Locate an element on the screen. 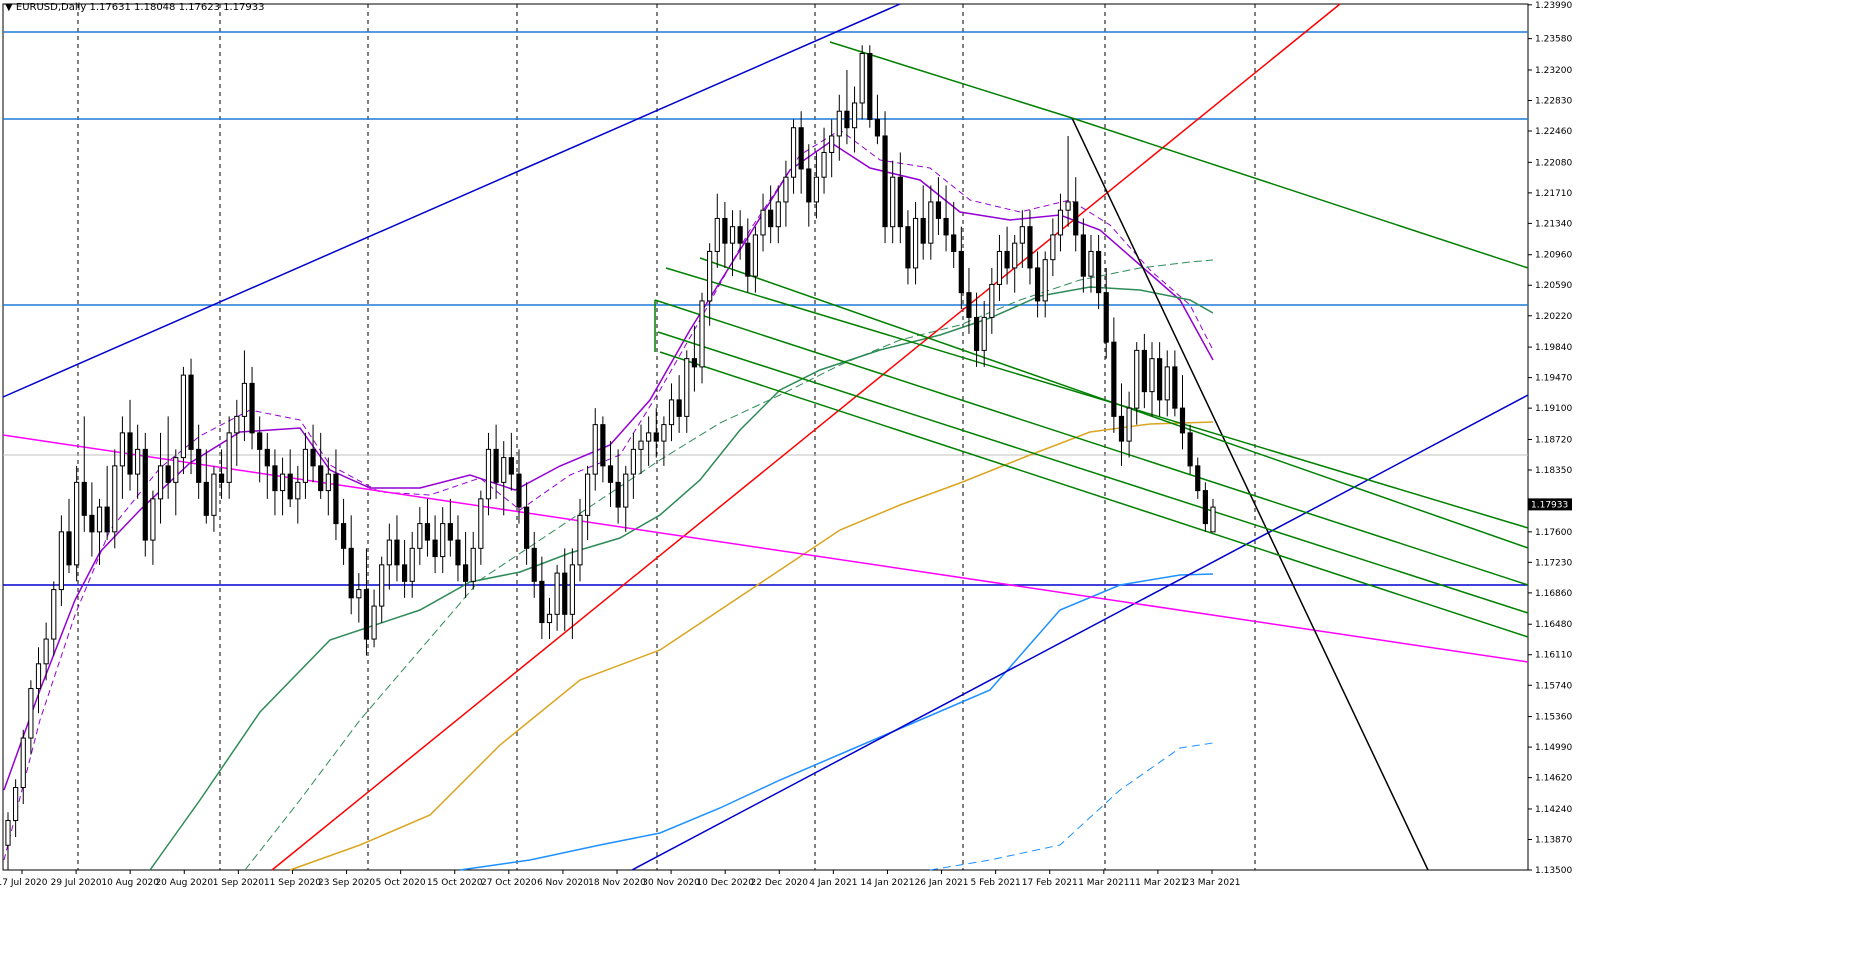 This screenshot has width=1853, height=954. collapse-triangle-icon: ▼ is located at coordinates (9, 7).